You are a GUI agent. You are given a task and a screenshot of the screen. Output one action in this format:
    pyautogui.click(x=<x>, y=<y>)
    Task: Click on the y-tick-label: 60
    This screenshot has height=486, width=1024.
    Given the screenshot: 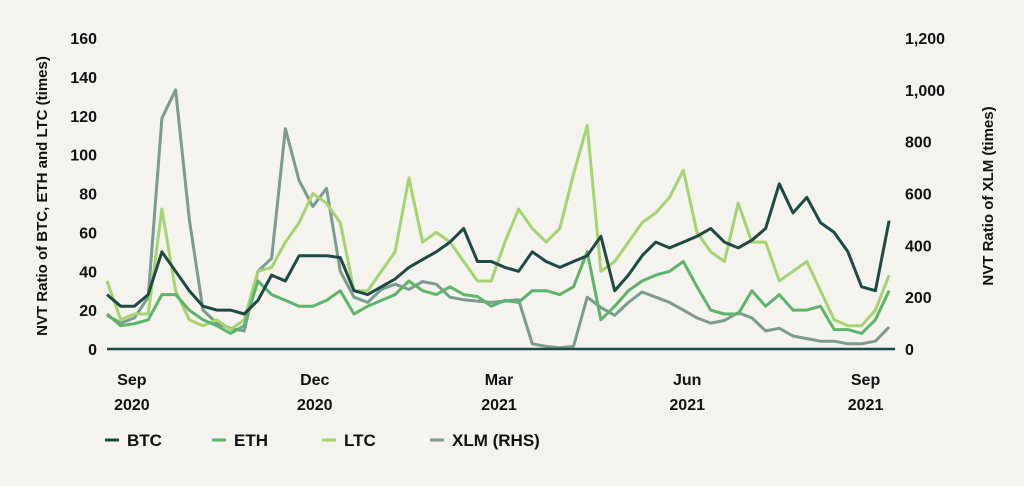 What is the action you would take?
    pyautogui.click(x=88, y=233)
    